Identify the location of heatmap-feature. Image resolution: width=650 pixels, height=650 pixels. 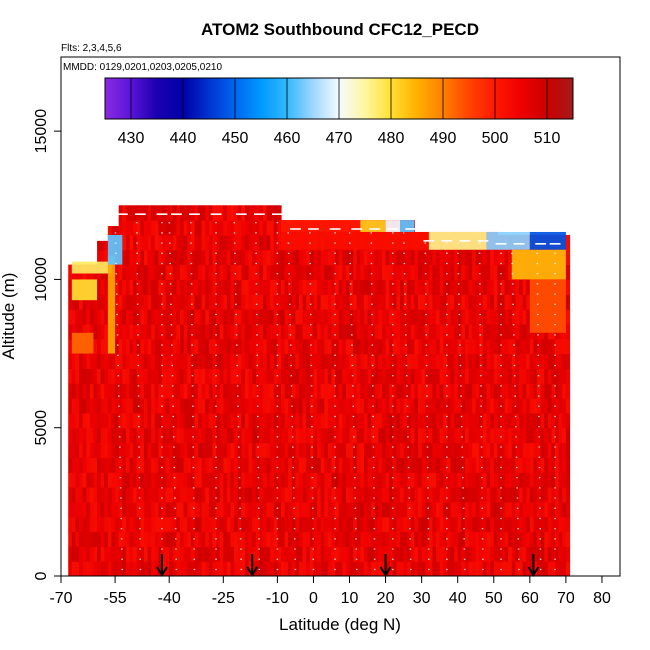
(547, 240).